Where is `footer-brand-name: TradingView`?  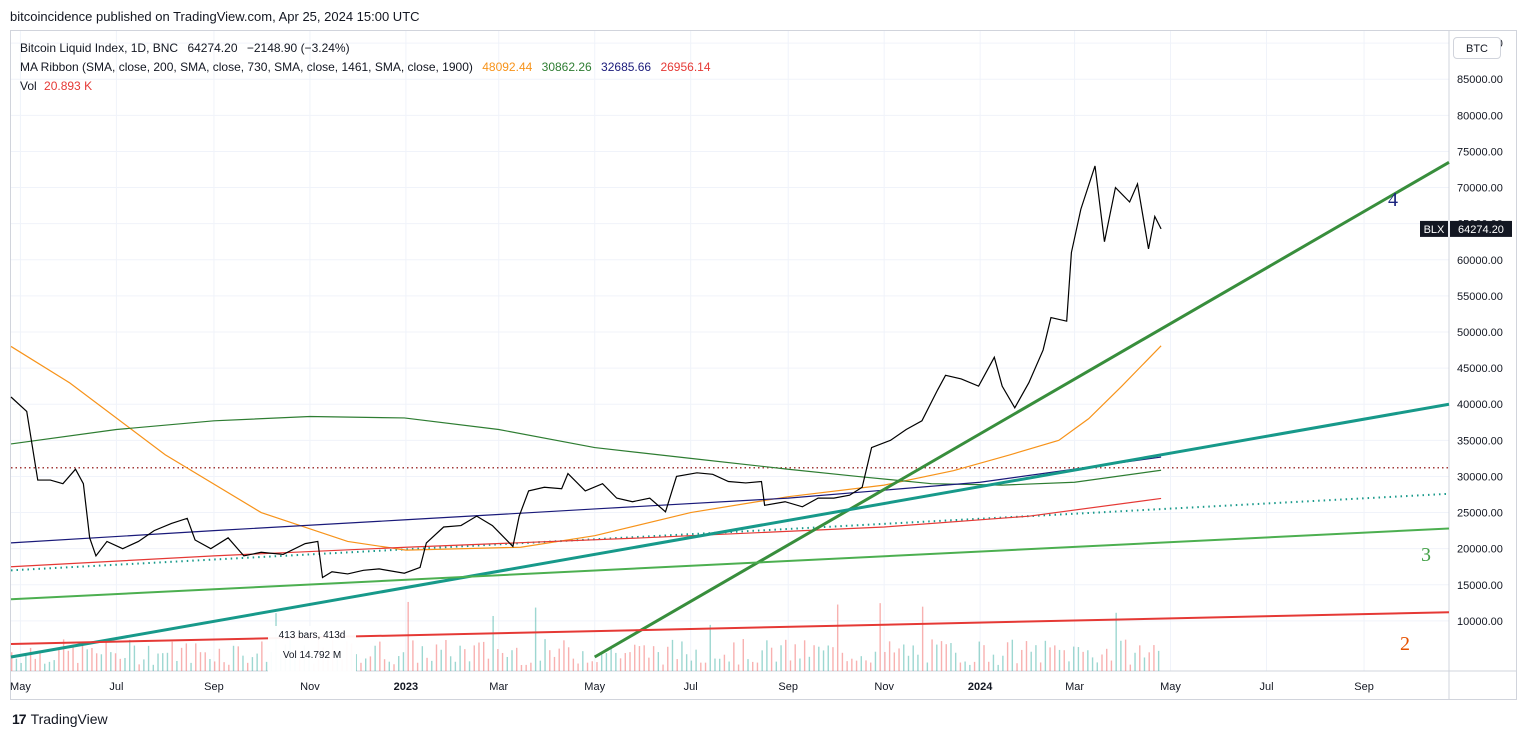
footer-brand-name: TradingView is located at coordinates (69, 719).